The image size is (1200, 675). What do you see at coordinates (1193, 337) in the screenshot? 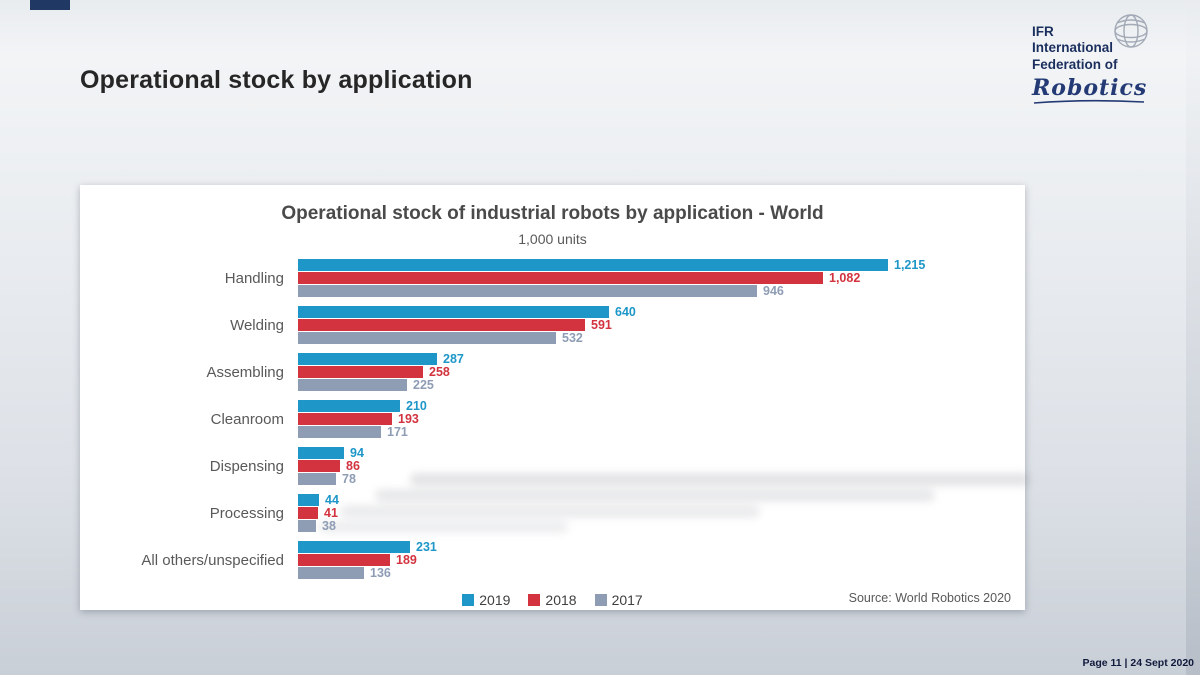
I see `right-edge-band` at bounding box center [1193, 337].